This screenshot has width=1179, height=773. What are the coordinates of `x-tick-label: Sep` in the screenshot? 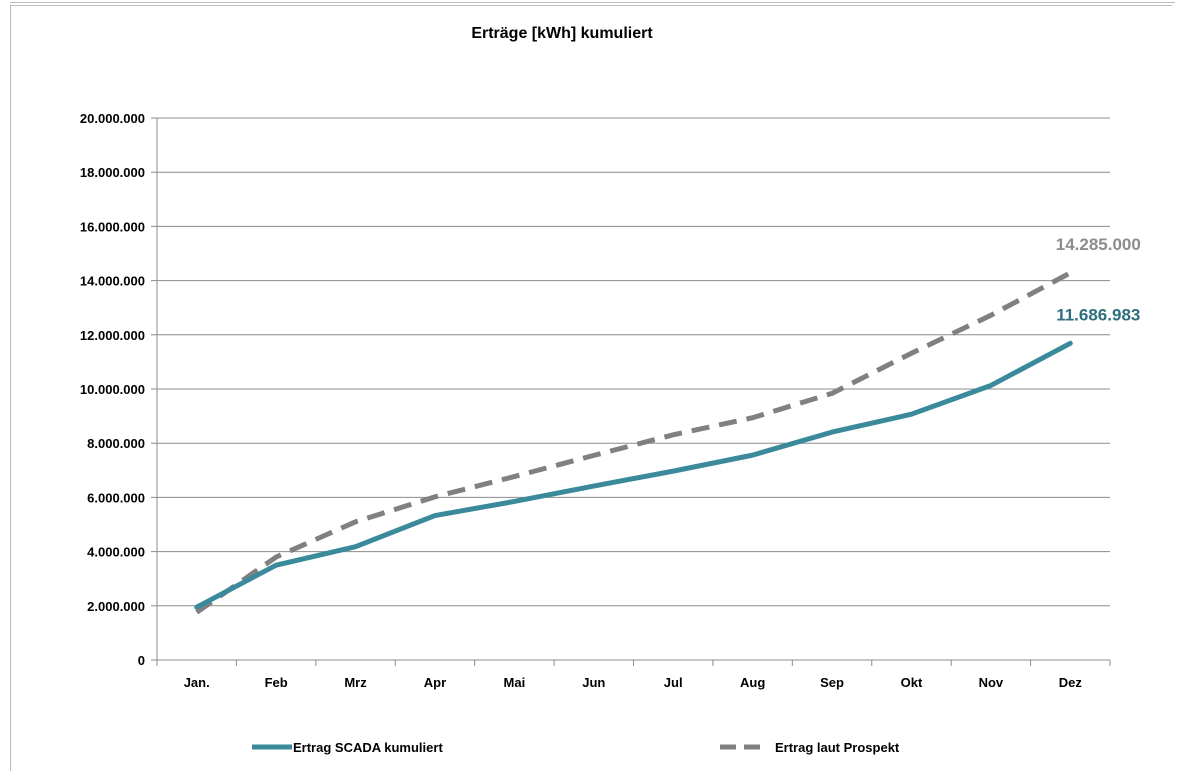 It's located at (832, 682).